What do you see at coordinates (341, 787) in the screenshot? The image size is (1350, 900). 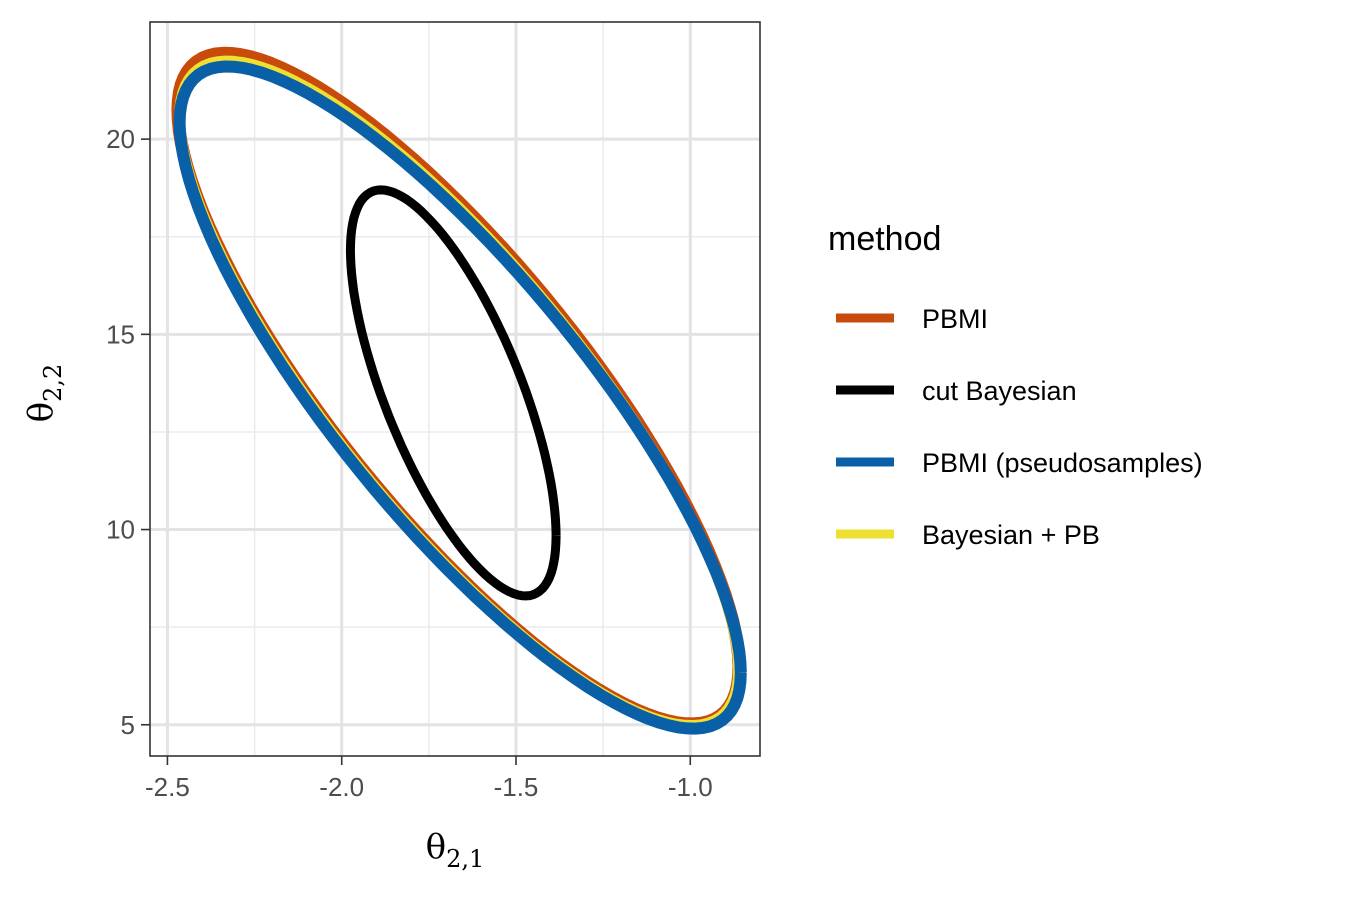 I see `x-tick-label: -2.0` at bounding box center [341, 787].